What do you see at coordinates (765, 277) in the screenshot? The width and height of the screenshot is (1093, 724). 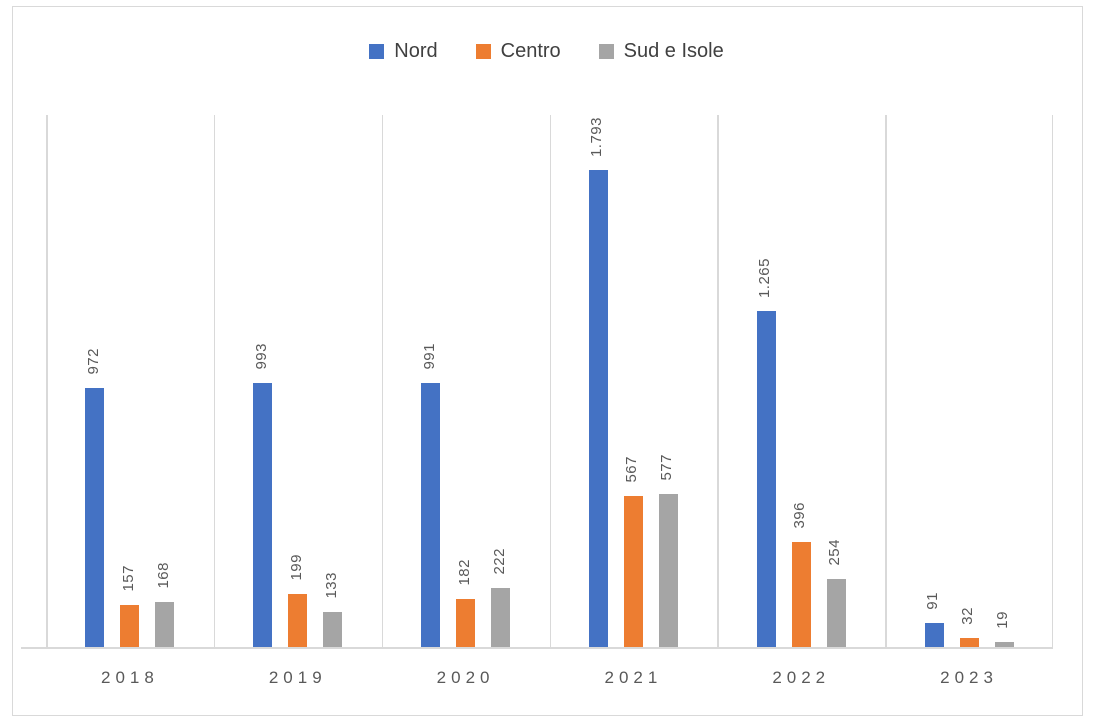 I see `data-label: 1.265` at bounding box center [765, 277].